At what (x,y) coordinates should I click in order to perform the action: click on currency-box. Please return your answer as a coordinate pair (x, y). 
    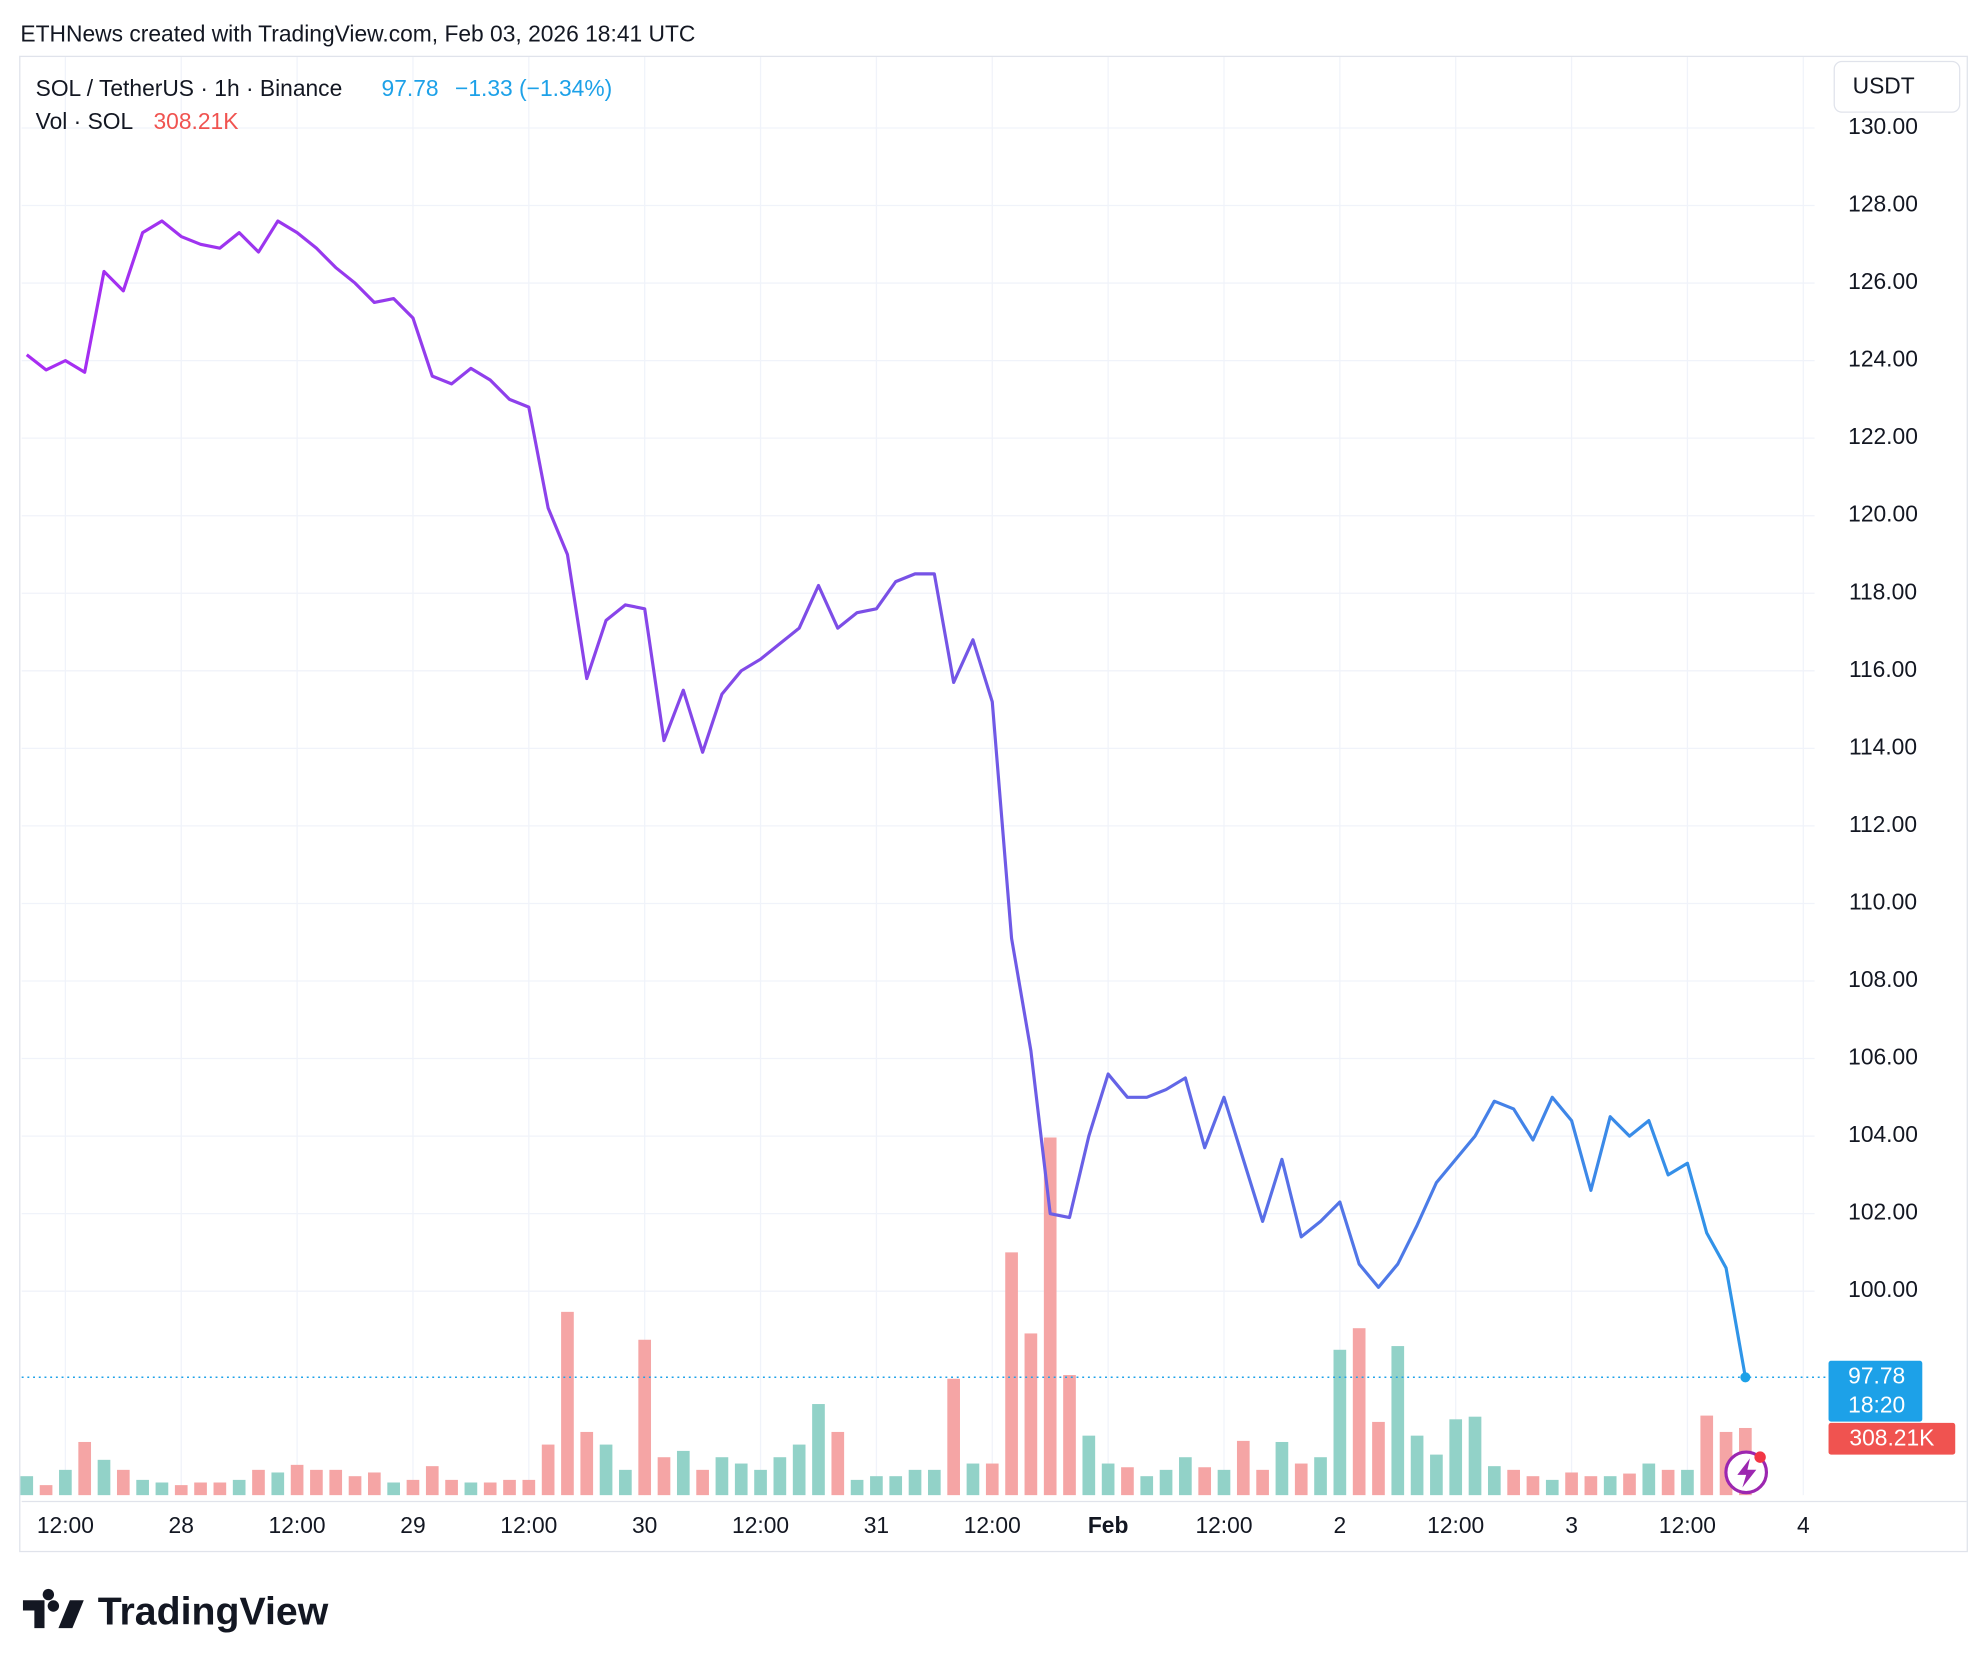
    Looking at the image, I should click on (1897, 86).